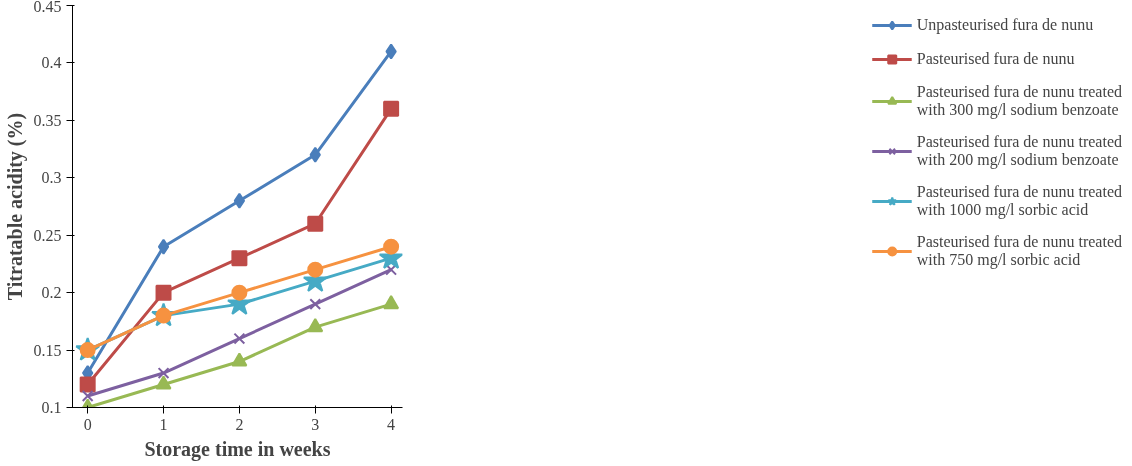 The image size is (1132, 466). Describe the element at coordinates (51, 63) in the screenshot. I see `y-tick-label: 0.4` at that location.